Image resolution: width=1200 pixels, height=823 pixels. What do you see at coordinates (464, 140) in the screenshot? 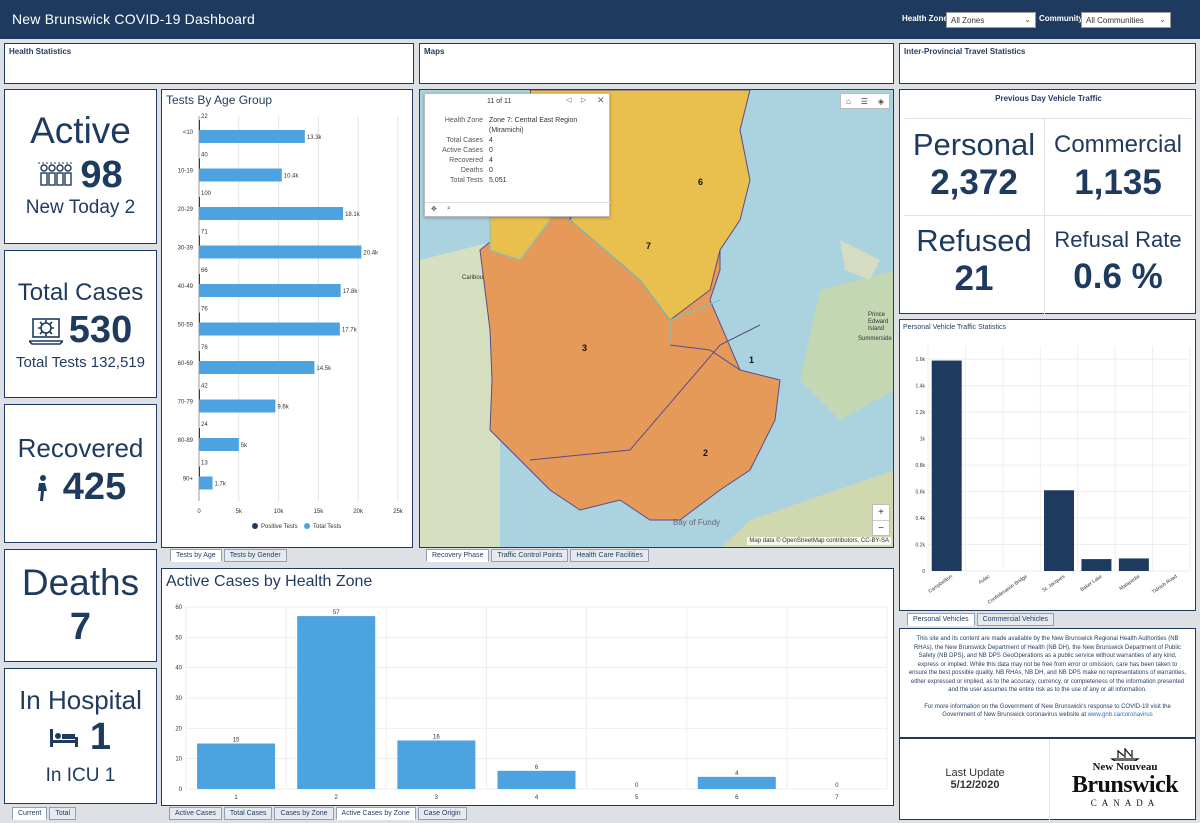
I see `popup-field: Total Cases` at bounding box center [464, 140].